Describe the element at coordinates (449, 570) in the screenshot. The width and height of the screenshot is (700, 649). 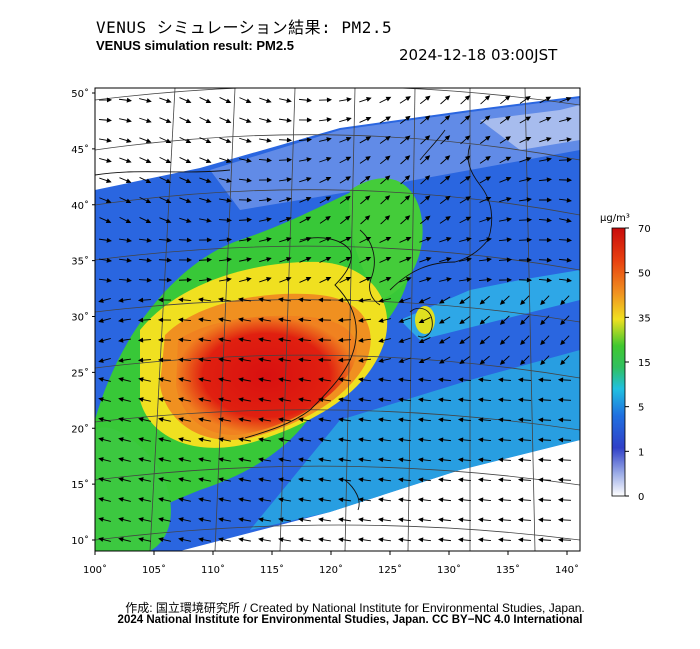
I see `lon-tick-label: 130˚` at that location.